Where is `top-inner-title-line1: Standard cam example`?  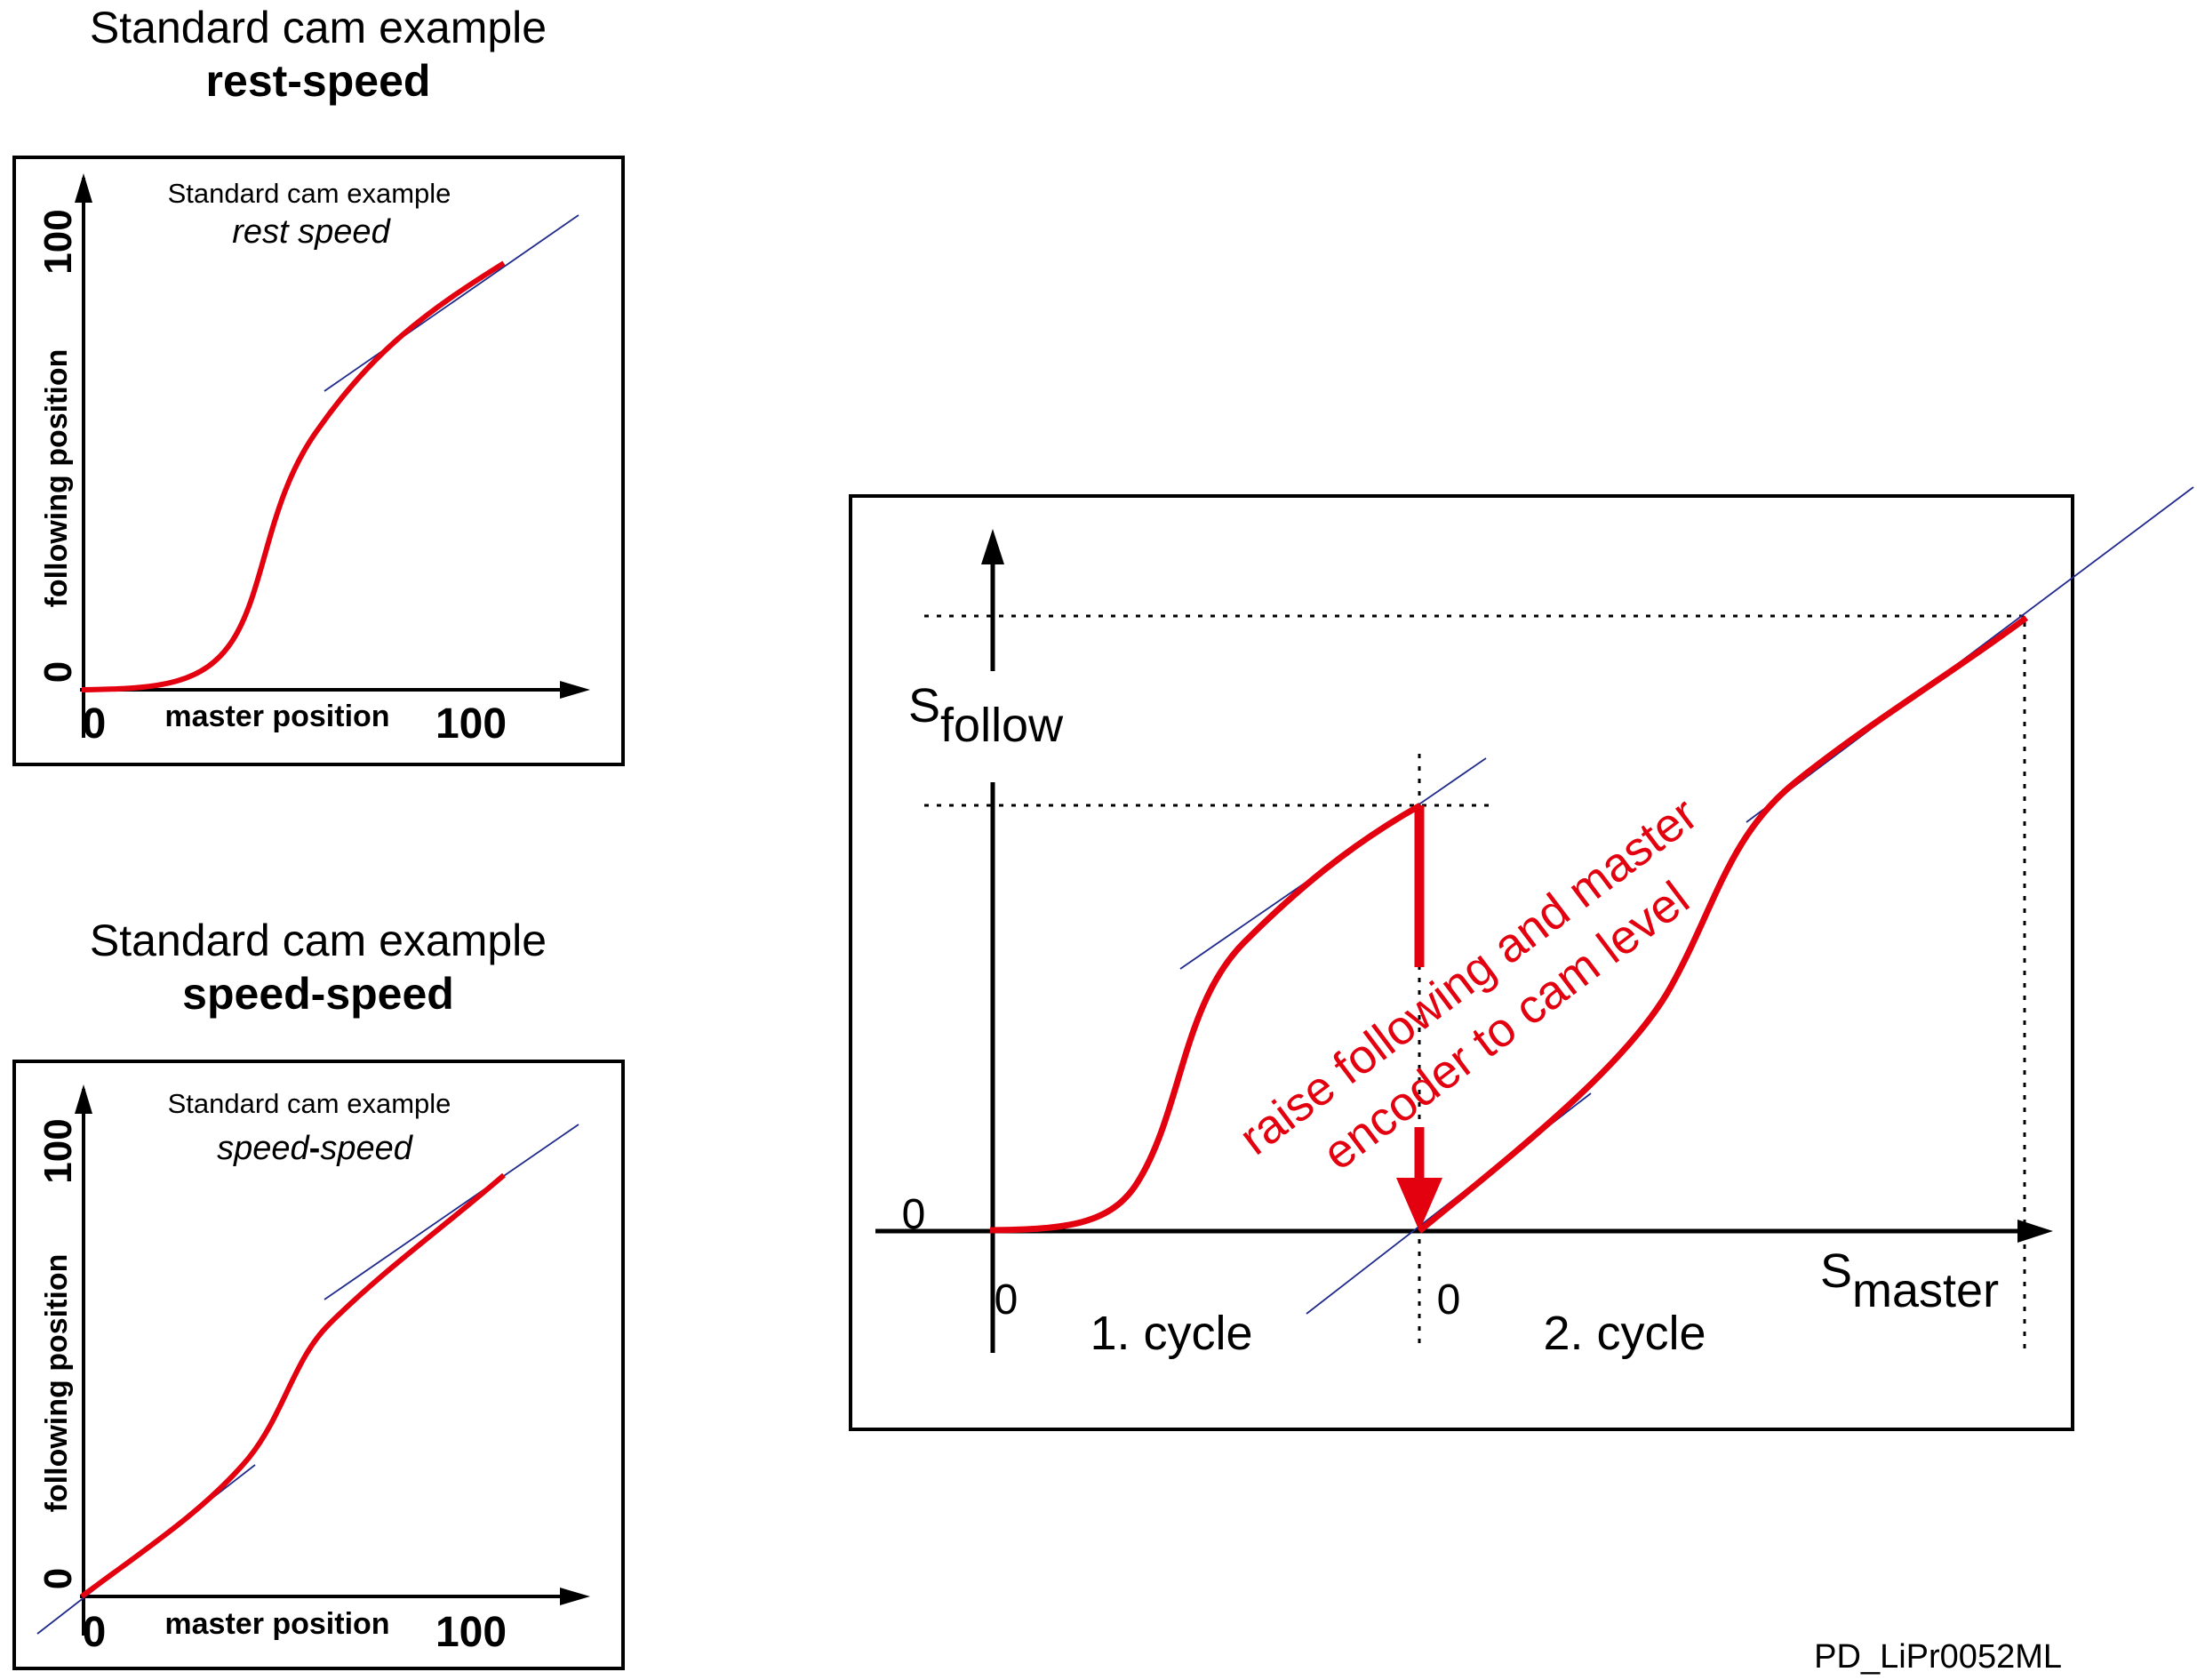 top-inner-title-line1: Standard cam example is located at coordinates (310, 193).